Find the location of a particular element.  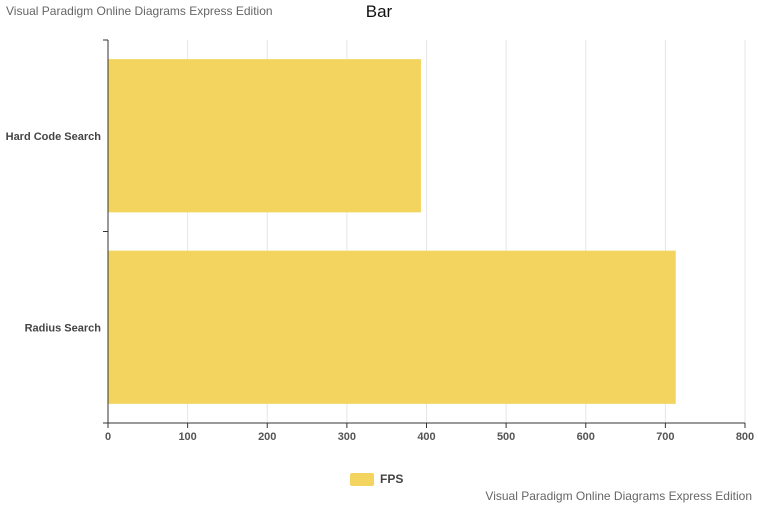

x-tick-label-700: 700 is located at coordinates (665, 437).